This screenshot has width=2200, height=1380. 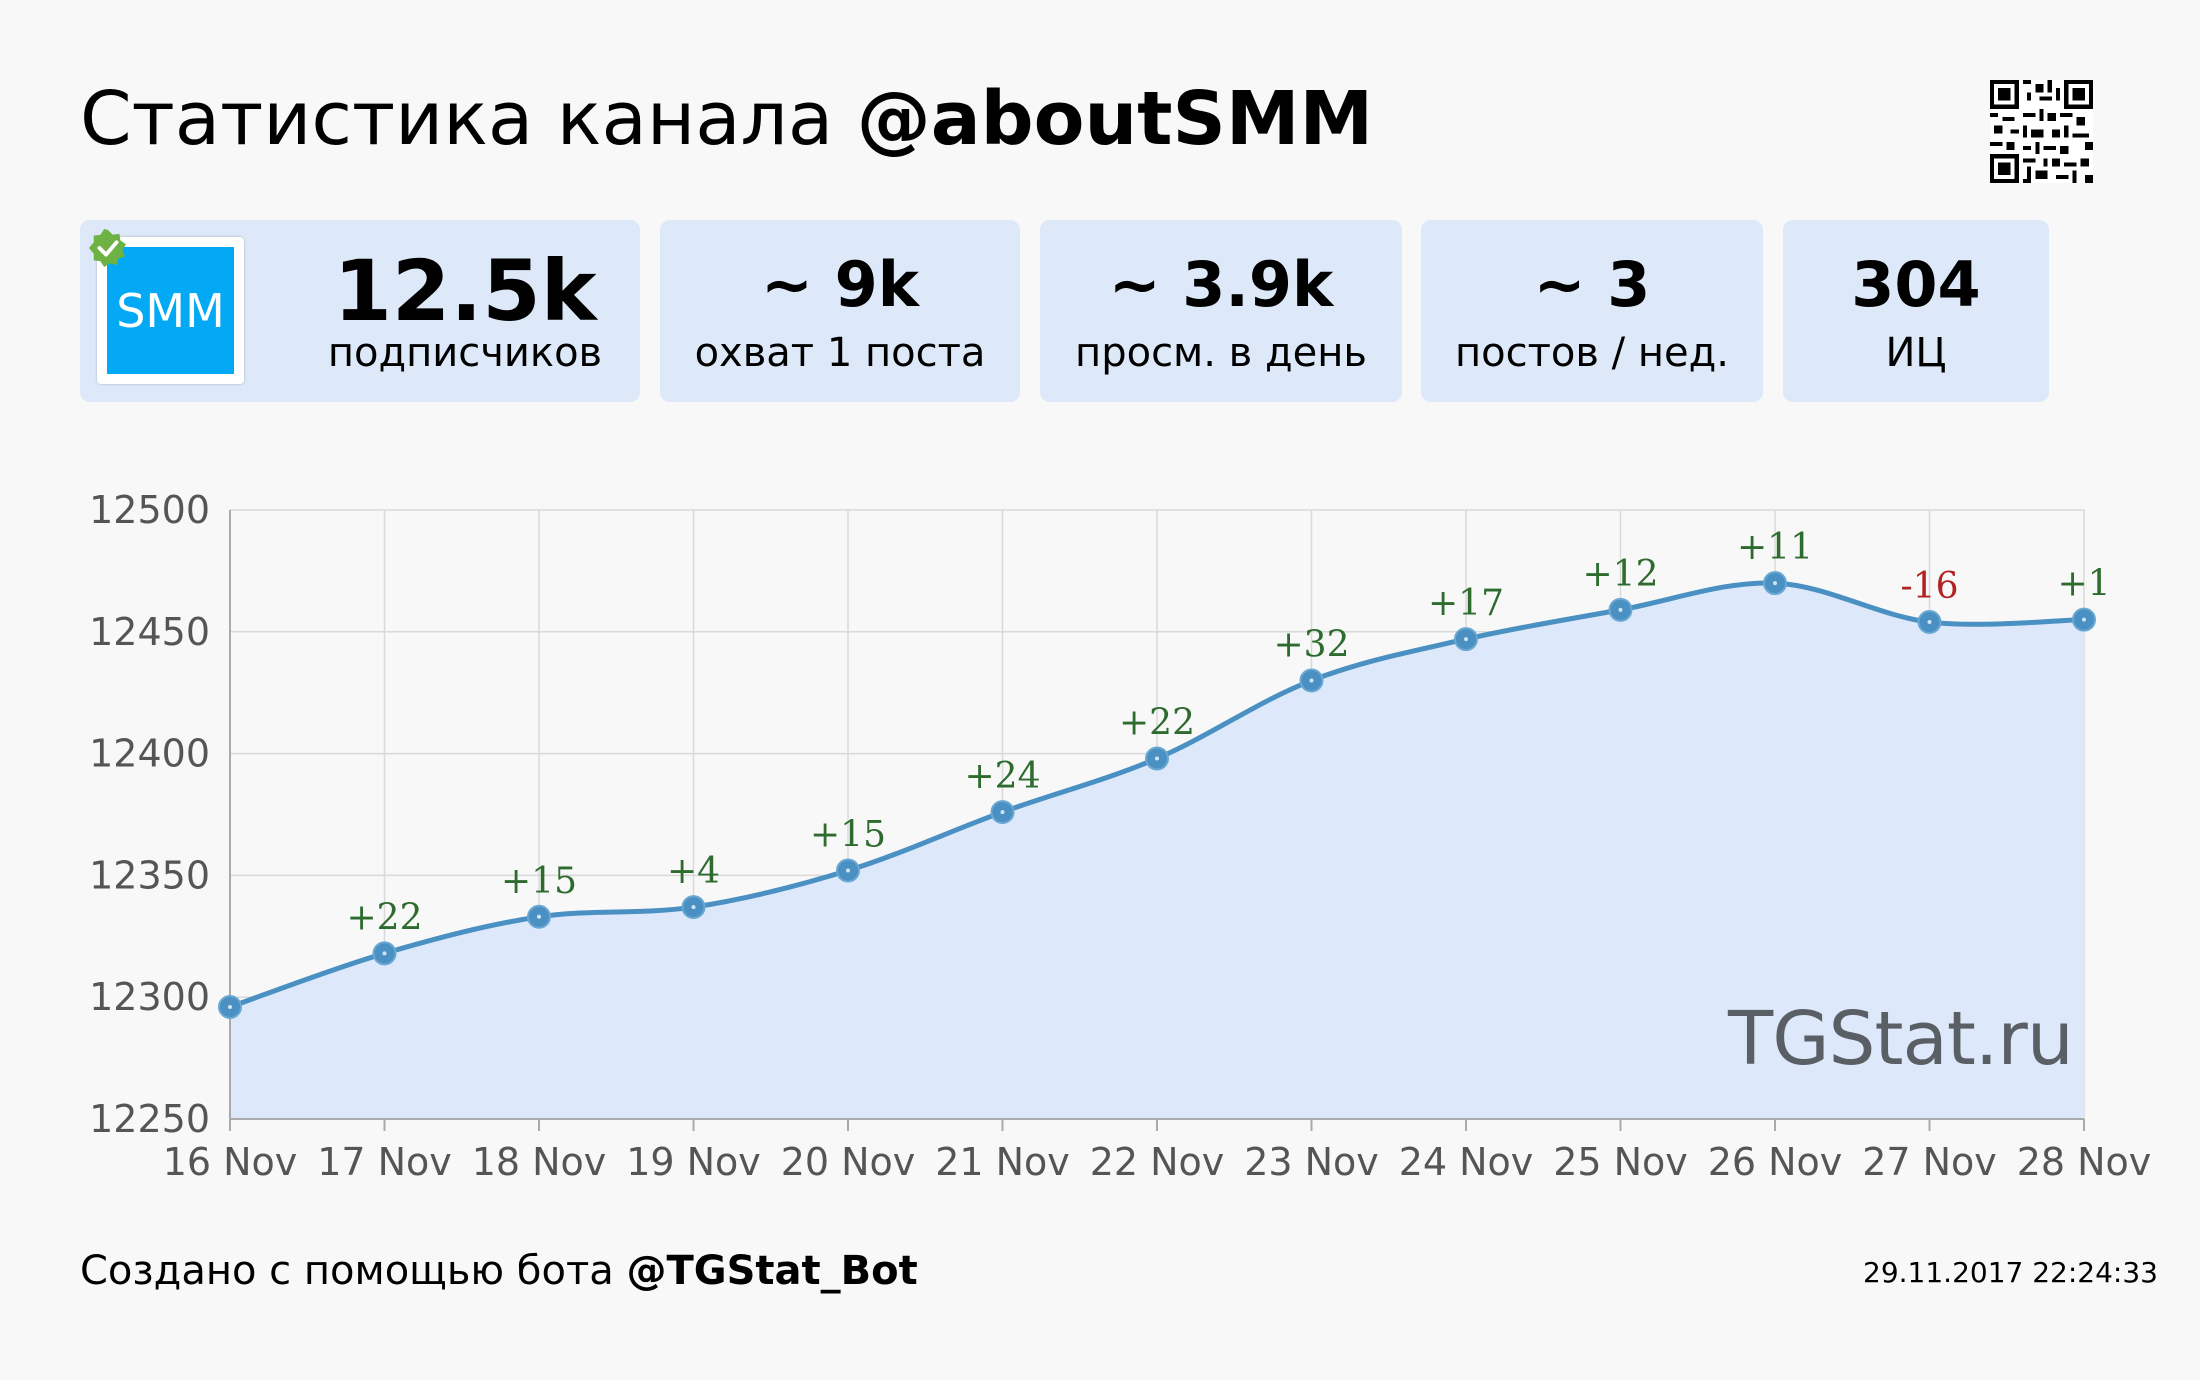 What do you see at coordinates (693, 871) in the screenshot?
I see `data-label: +4` at bounding box center [693, 871].